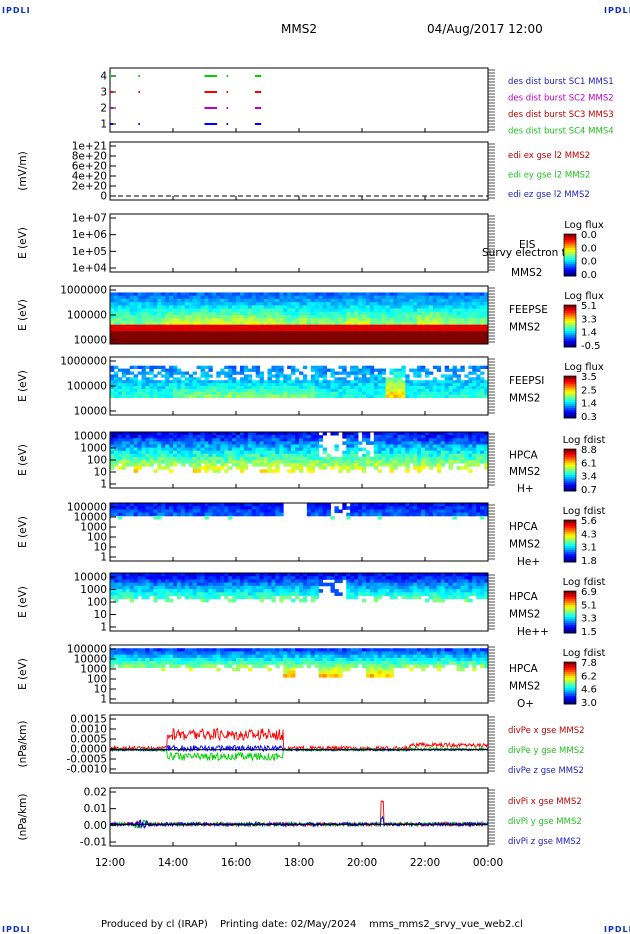 The image size is (630, 934). I want to click on legend-entry: edi ex gse l2 MMS2, so click(549, 156).